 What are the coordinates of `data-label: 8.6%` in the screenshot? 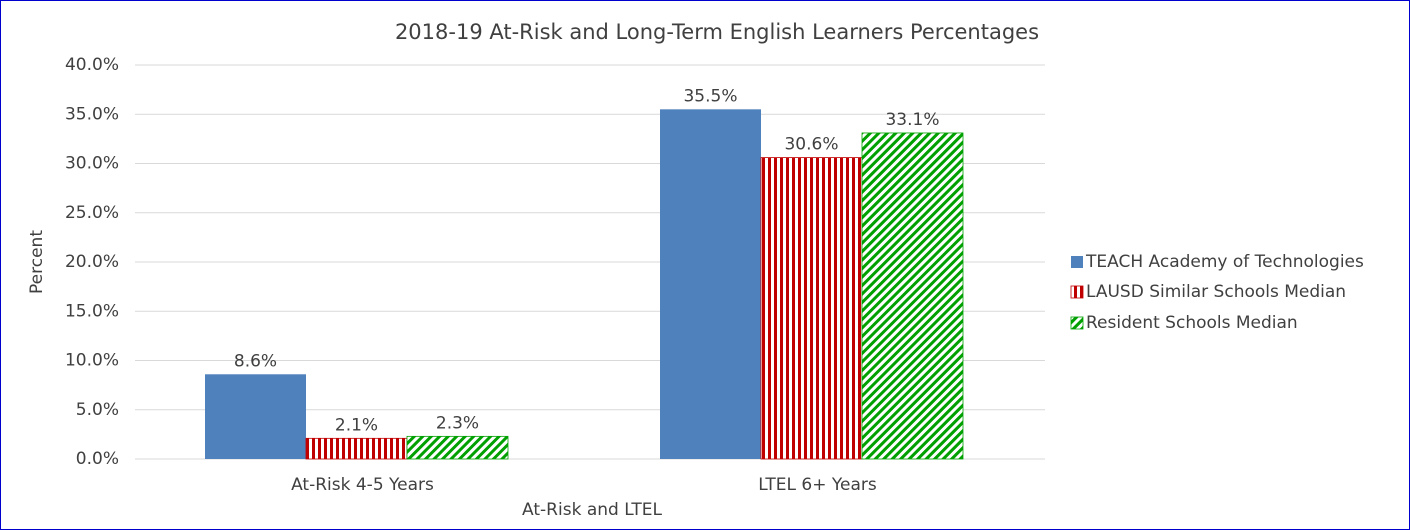 It's located at (255, 361).